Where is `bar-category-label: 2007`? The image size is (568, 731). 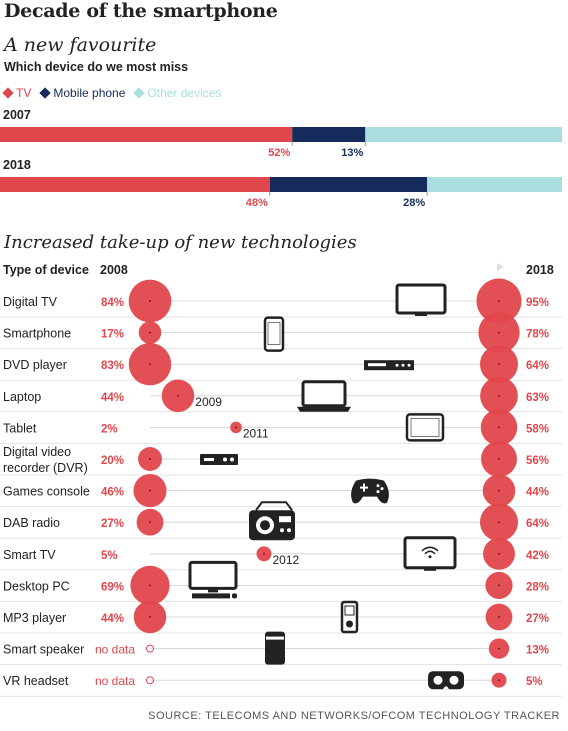 bar-category-label: 2007 is located at coordinates (17, 115).